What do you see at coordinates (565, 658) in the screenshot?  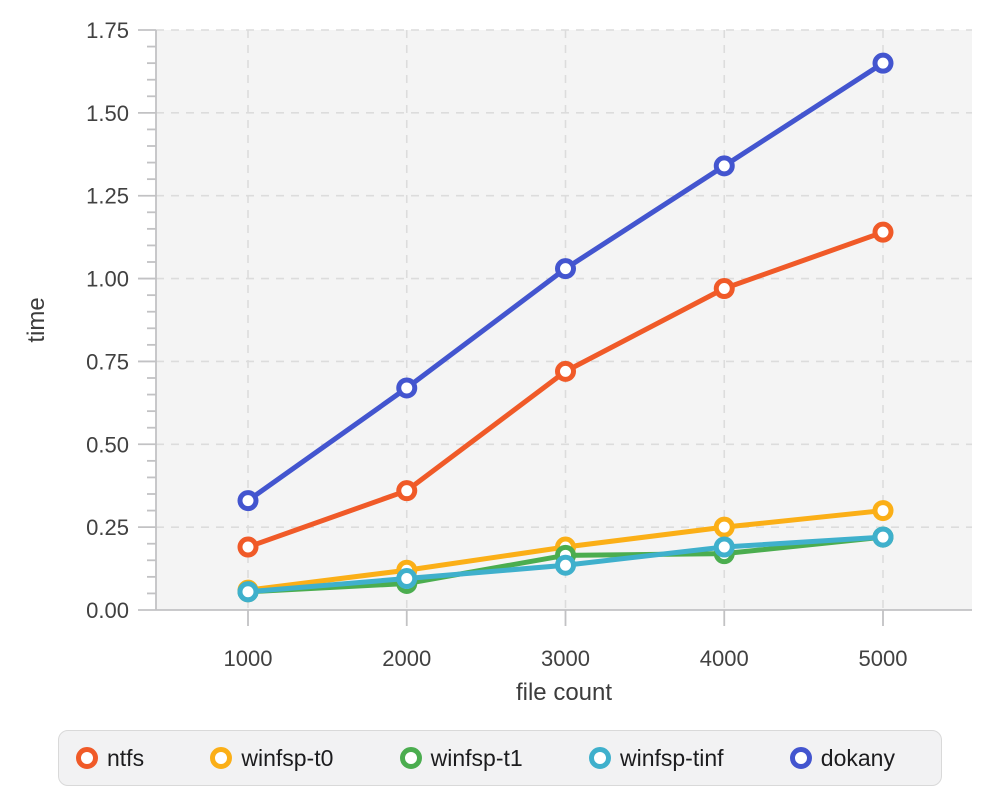 I see `x-tick-label: 3000` at bounding box center [565, 658].